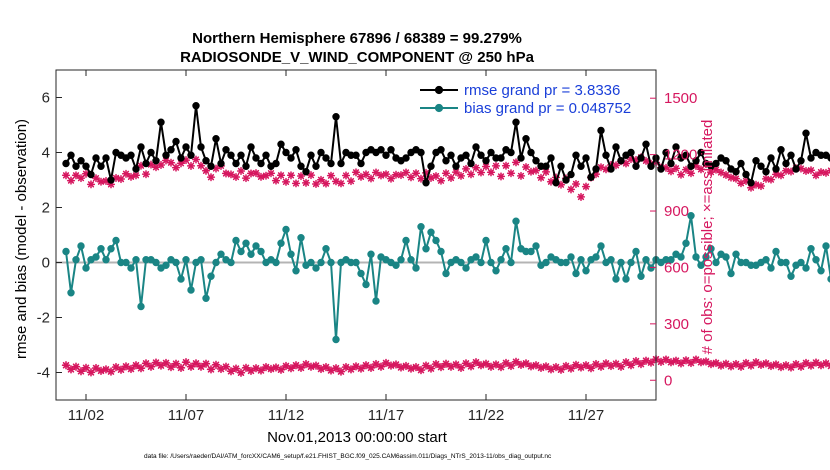 The height and width of the screenshot is (470, 830). I want to click on y-left-tick-label: -2, so click(43, 318).